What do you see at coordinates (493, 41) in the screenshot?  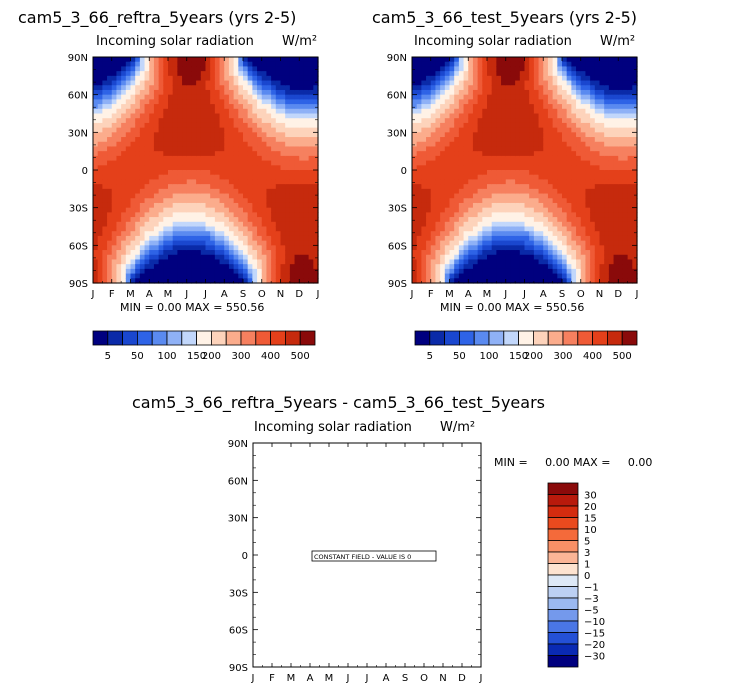 I see `panel2-subtitle: Incoming solar radiation` at bounding box center [493, 41].